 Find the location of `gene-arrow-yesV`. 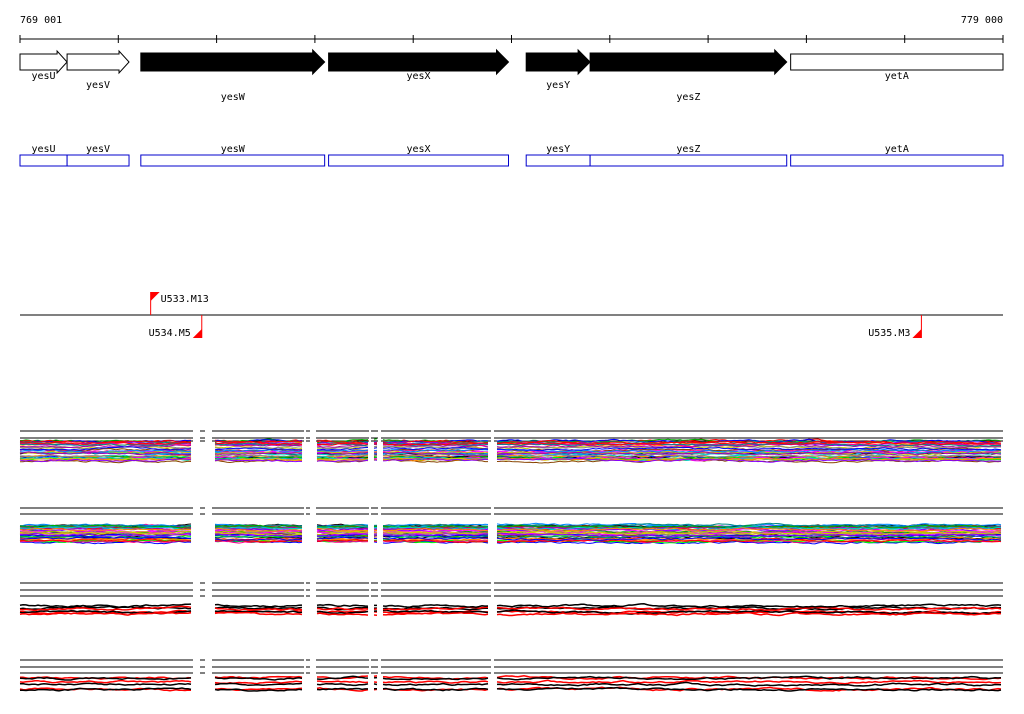

gene-arrow-yesV is located at coordinates (98, 62).